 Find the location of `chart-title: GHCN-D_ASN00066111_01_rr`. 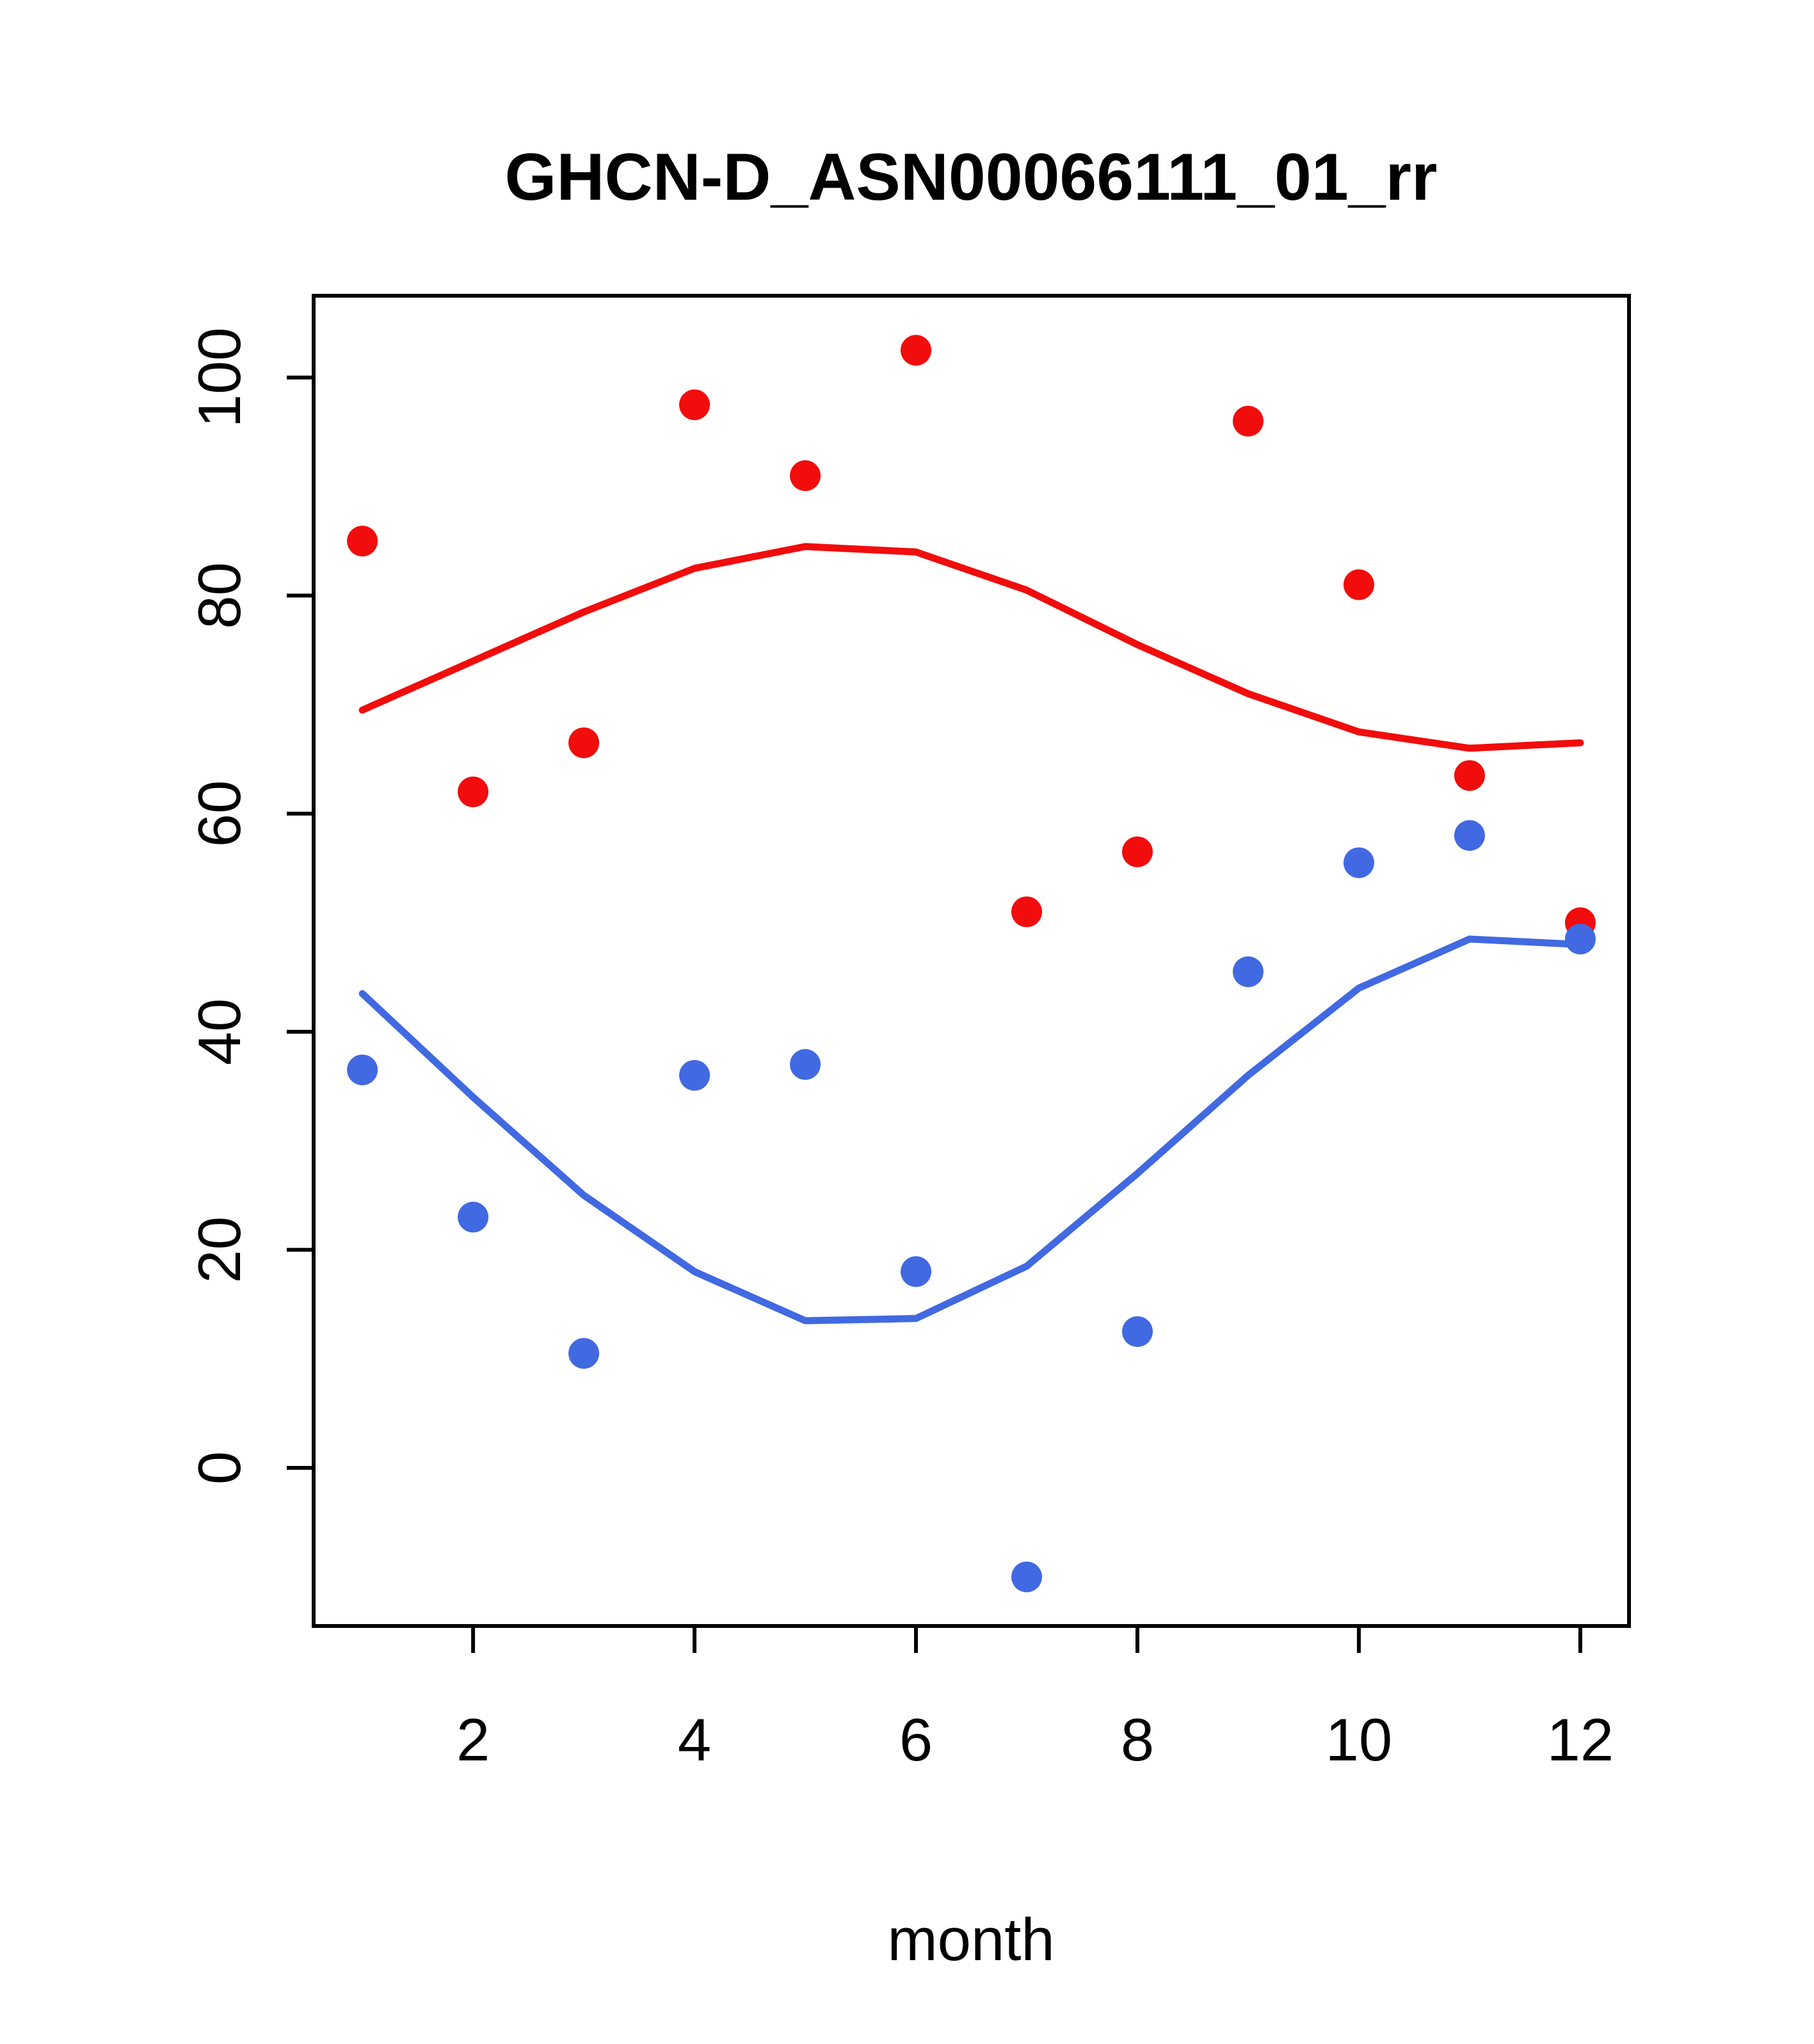

chart-title: GHCN-D_ASN00066111_01_rr is located at coordinates (971, 177).